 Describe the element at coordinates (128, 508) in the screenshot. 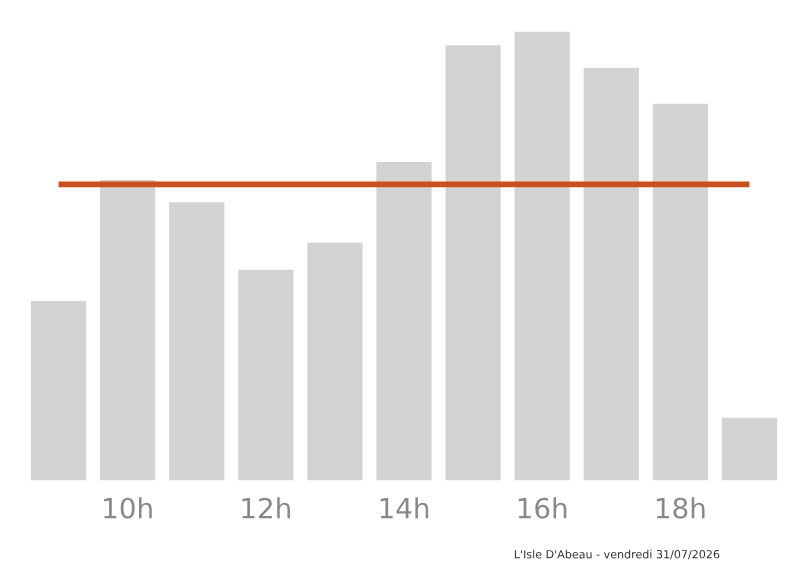

I see `x-tick-label: 10h` at that location.